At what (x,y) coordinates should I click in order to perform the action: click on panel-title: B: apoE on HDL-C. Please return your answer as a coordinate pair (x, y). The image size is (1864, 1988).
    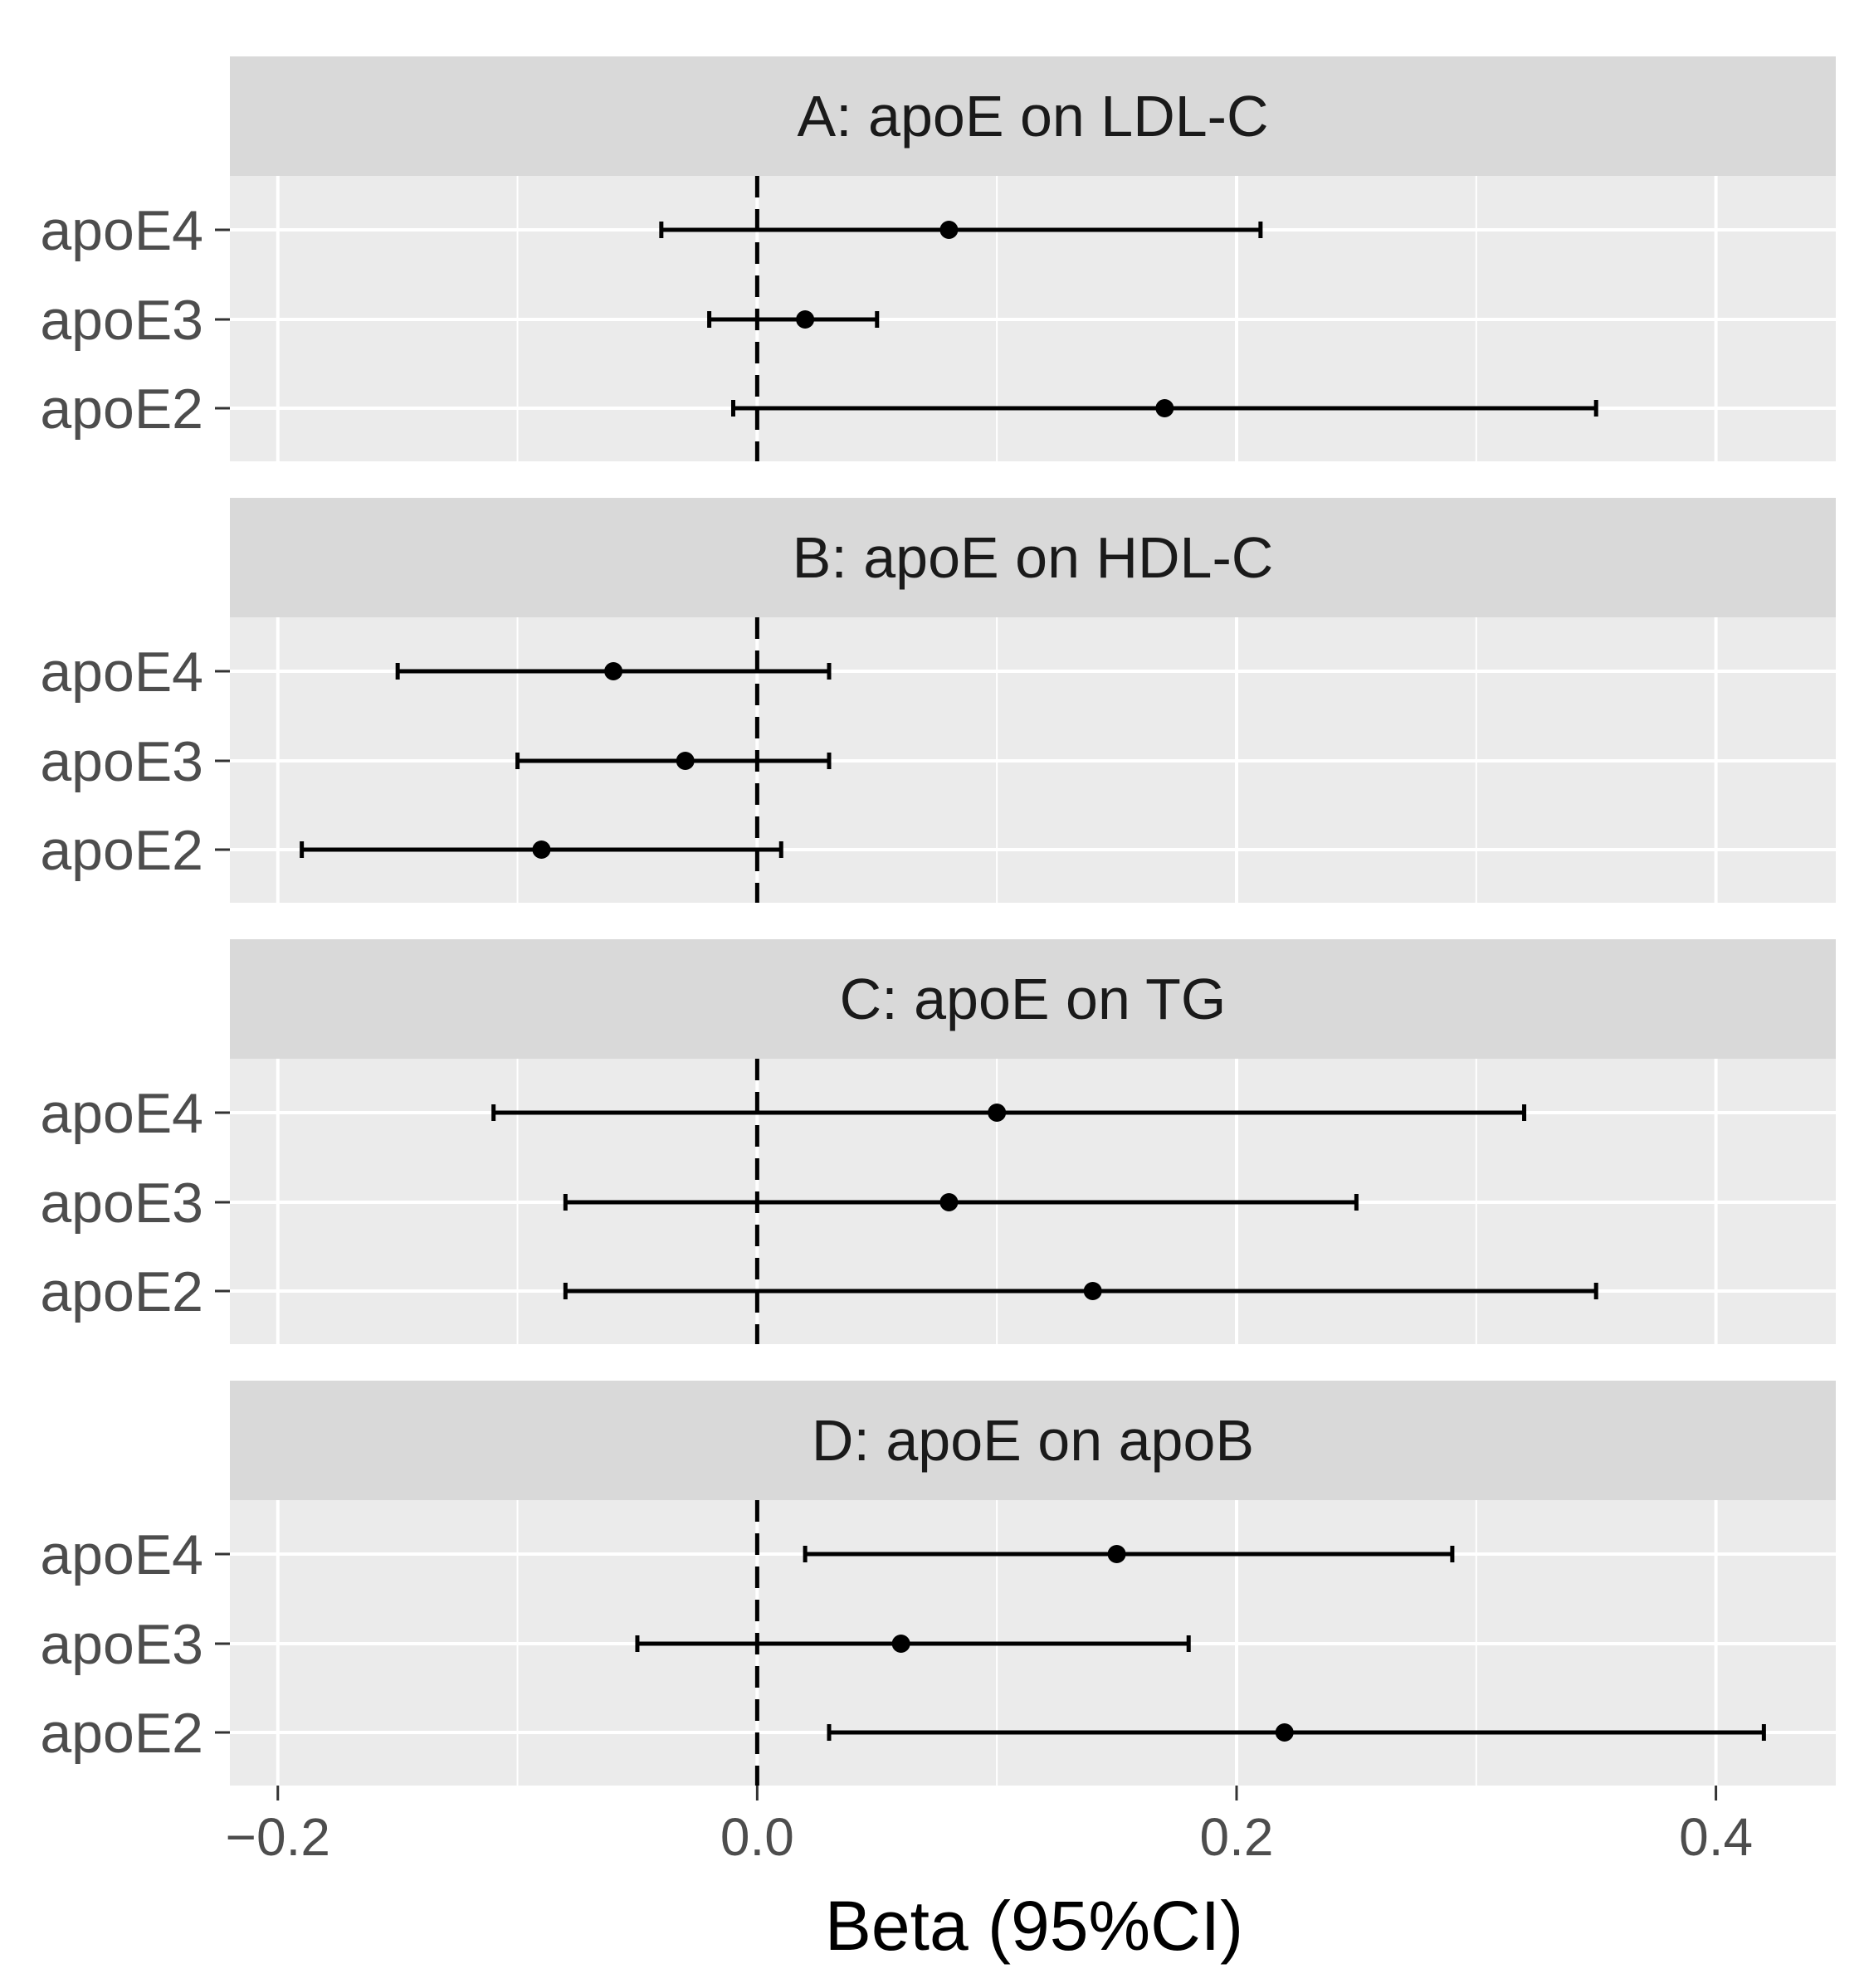
    Looking at the image, I should click on (1033, 558).